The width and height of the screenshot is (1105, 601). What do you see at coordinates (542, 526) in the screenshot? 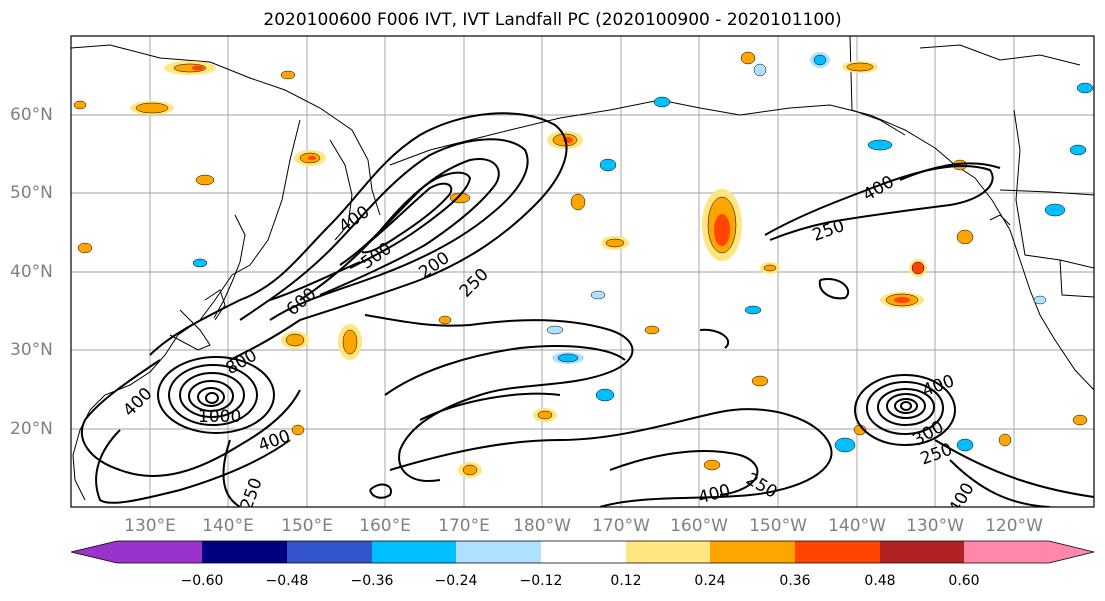
I see `lon-label: 180°W` at bounding box center [542, 526].